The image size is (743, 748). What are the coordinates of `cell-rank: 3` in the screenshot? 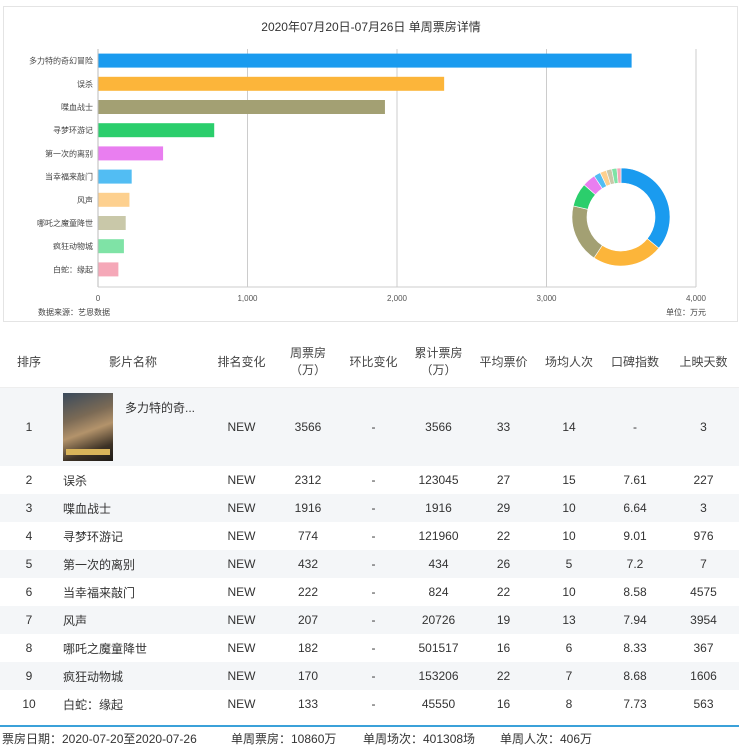 It's located at (29, 508).